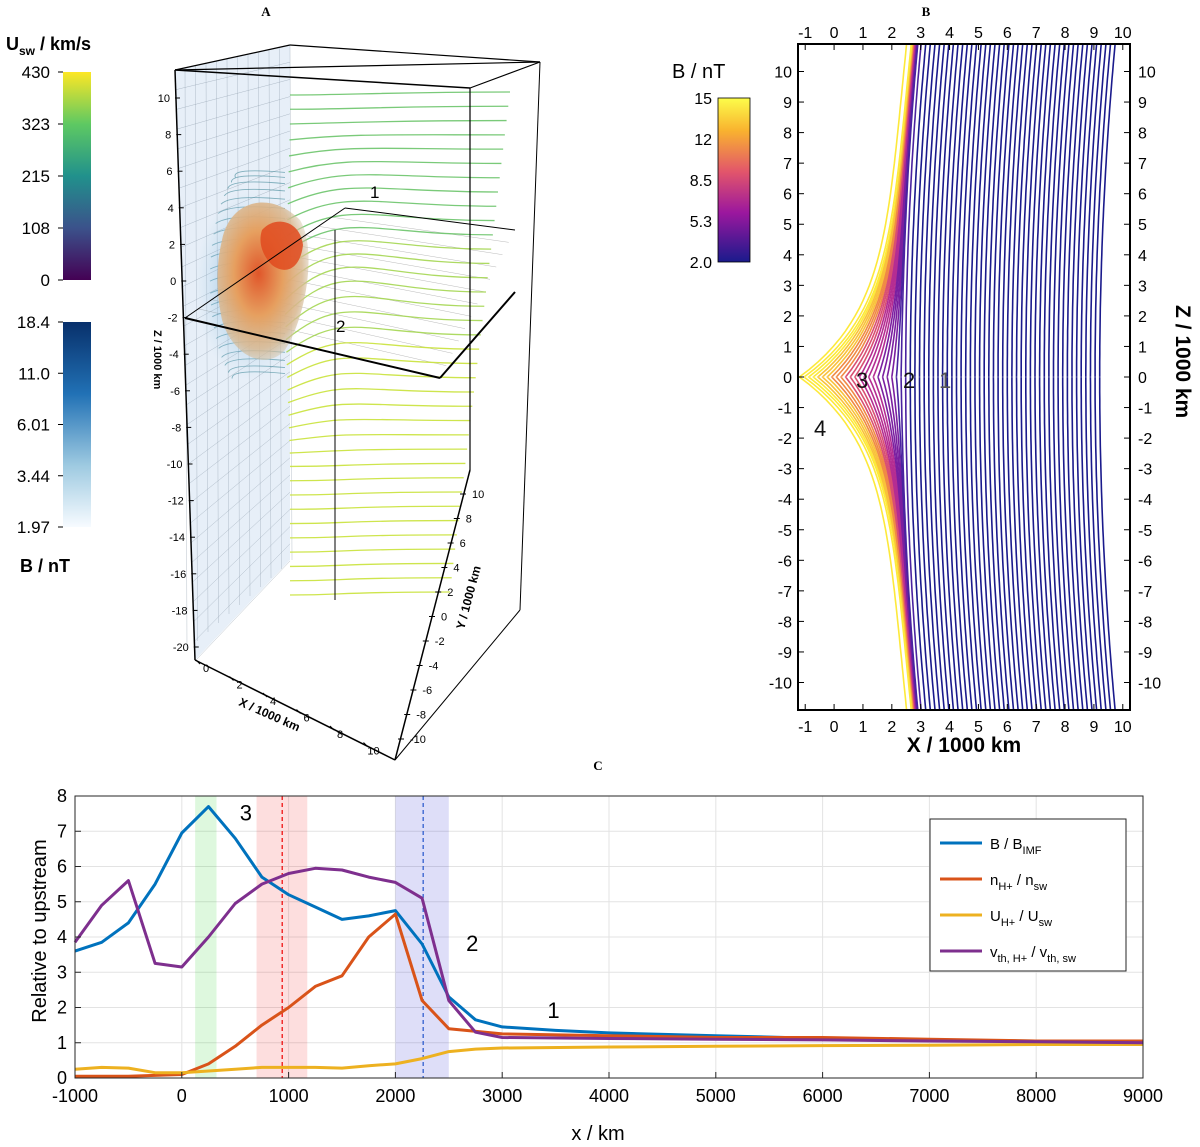 The width and height of the screenshot is (1200, 1147). What do you see at coordinates (312, 348) in the screenshot?
I see `x-axis-line-3d` at bounding box center [312, 348].